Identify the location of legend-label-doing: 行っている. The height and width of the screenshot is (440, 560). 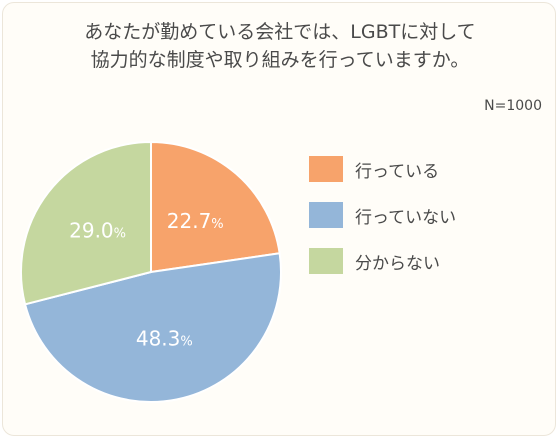
(397, 171).